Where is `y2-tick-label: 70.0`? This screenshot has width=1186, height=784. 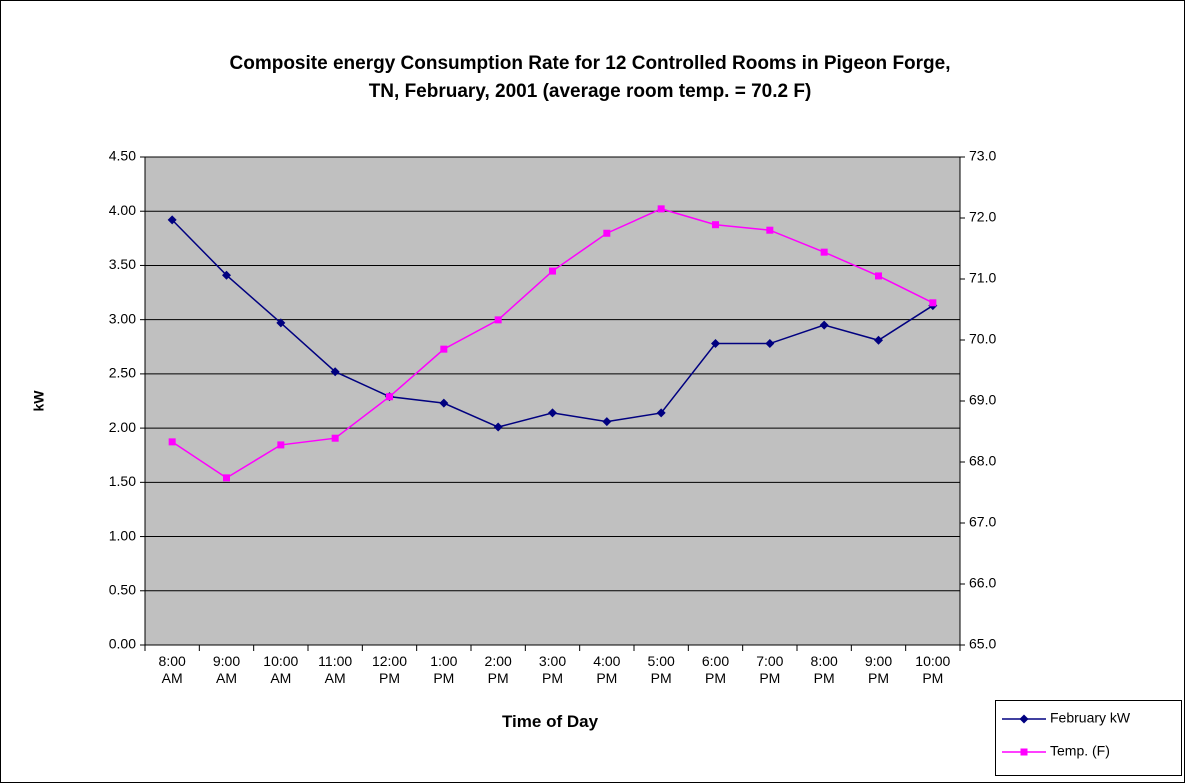 y2-tick-label: 70.0 is located at coordinates (982, 339).